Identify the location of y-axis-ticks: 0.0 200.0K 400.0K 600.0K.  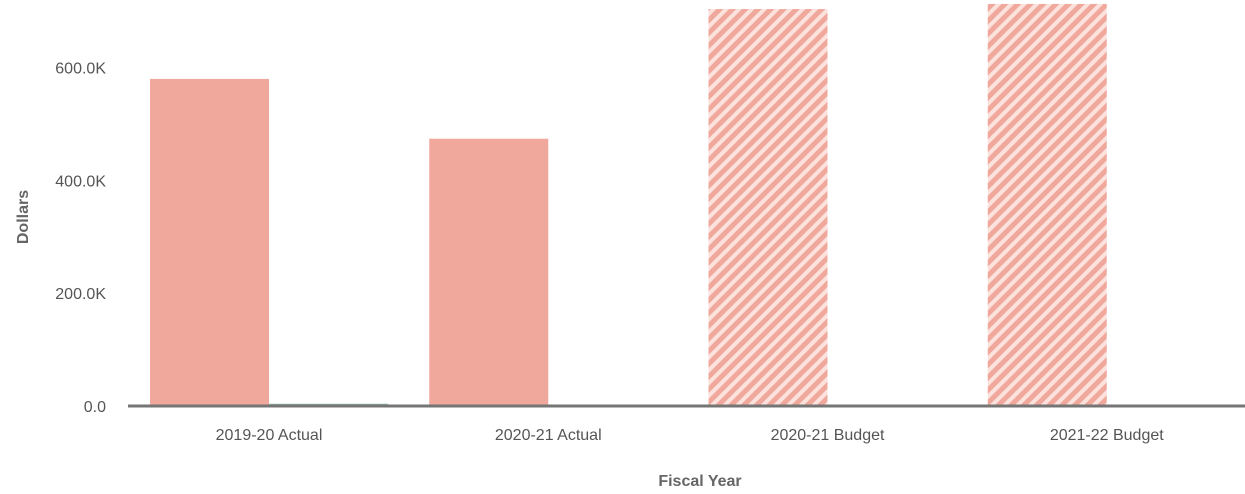
(80, 238).